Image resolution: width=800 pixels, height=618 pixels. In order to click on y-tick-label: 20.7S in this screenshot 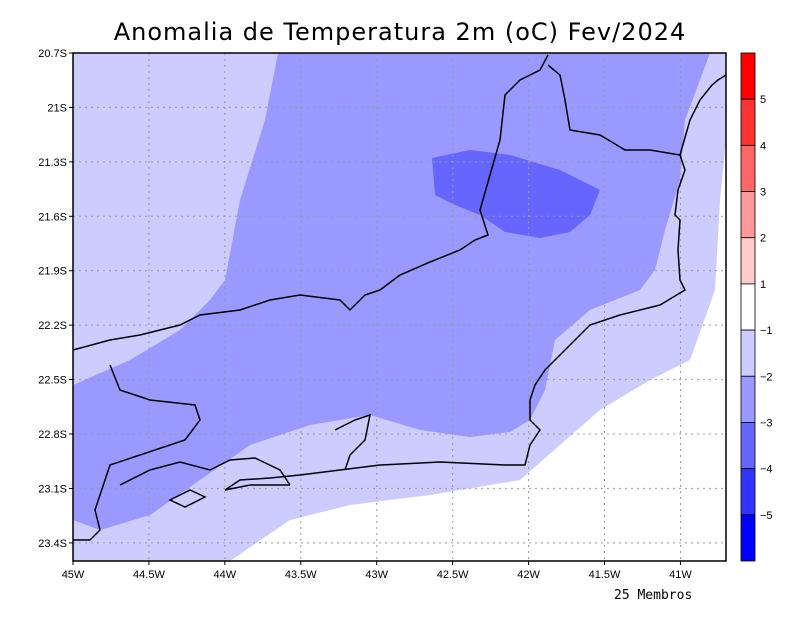, I will do `click(52, 54)`.